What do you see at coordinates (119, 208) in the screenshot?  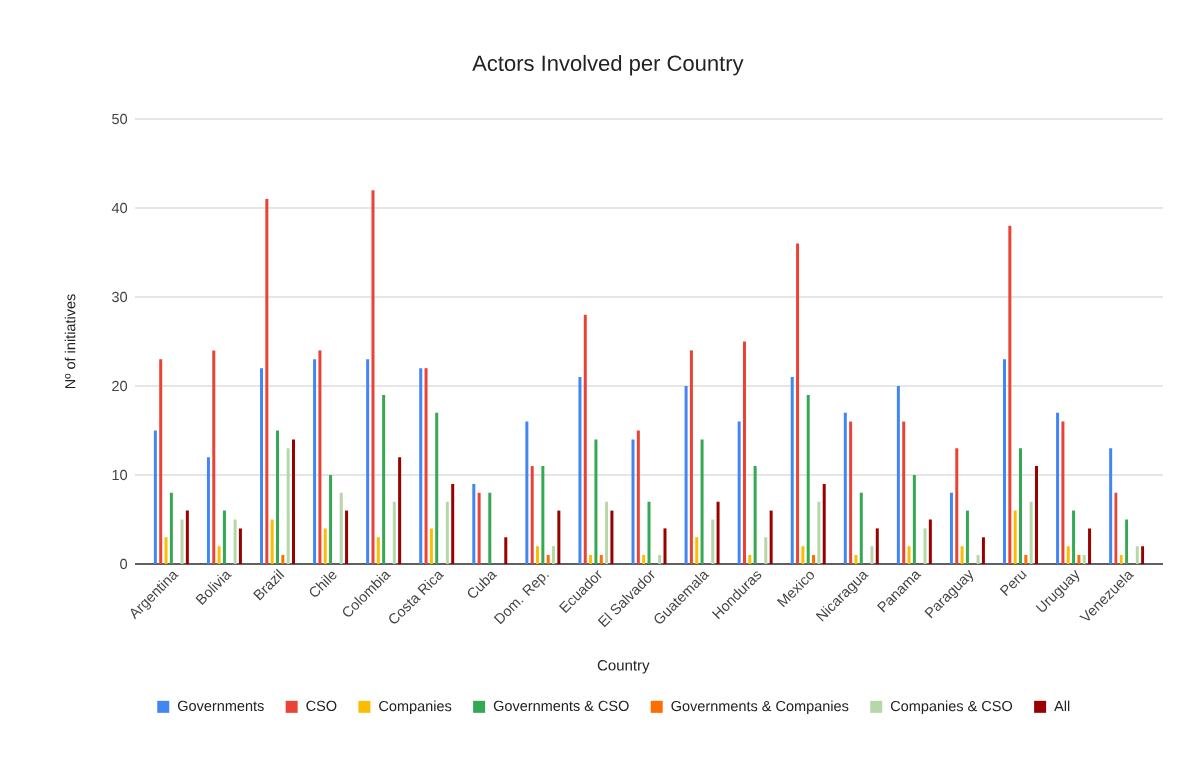 I see `y-tick-label: 40` at bounding box center [119, 208].